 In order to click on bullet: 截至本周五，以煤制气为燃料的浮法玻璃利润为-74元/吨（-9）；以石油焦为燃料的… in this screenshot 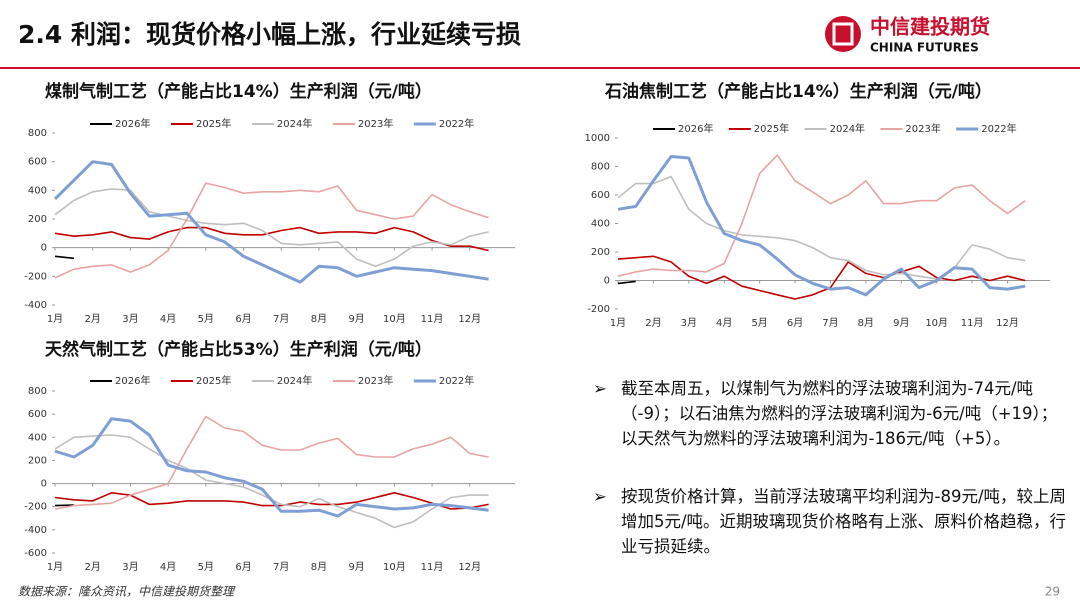, I will do `click(832, 413)`.